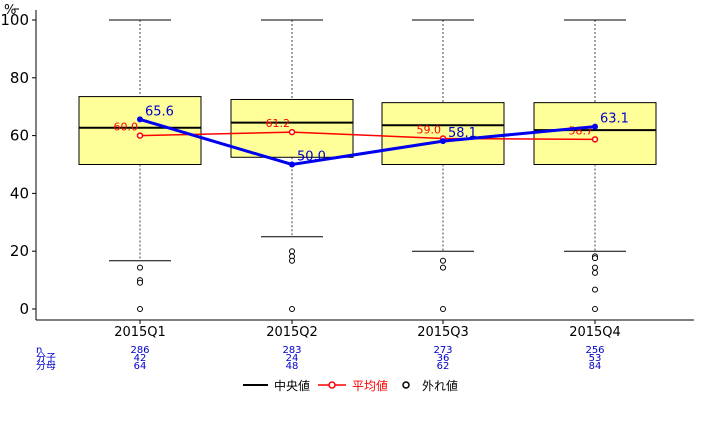 The height and width of the screenshot is (426, 720). I want to click on x-tick-label: 2015Q4, so click(595, 332).